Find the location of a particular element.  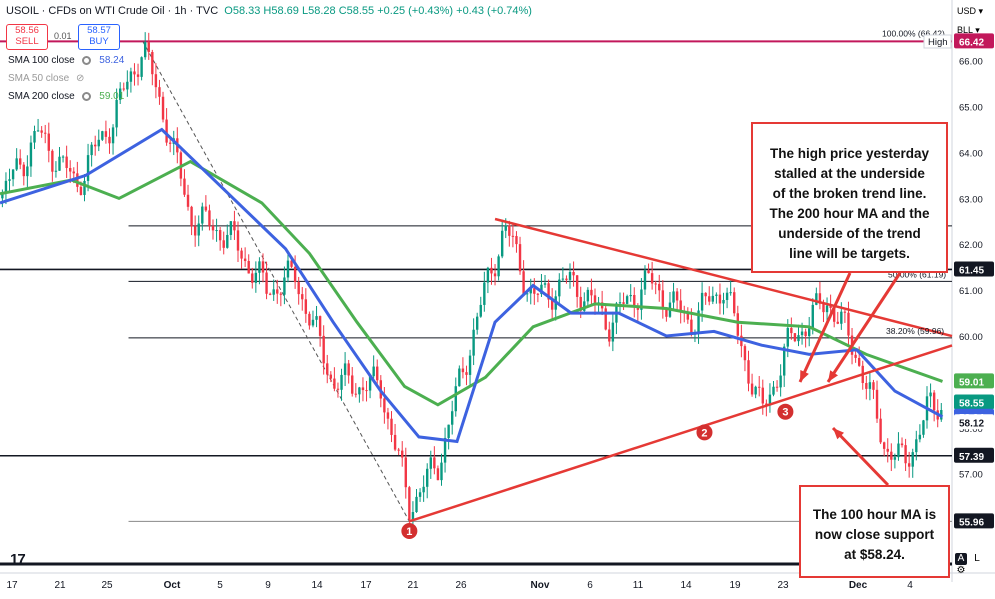

x-tick-label: 11 is located at coordinates (638, 585).